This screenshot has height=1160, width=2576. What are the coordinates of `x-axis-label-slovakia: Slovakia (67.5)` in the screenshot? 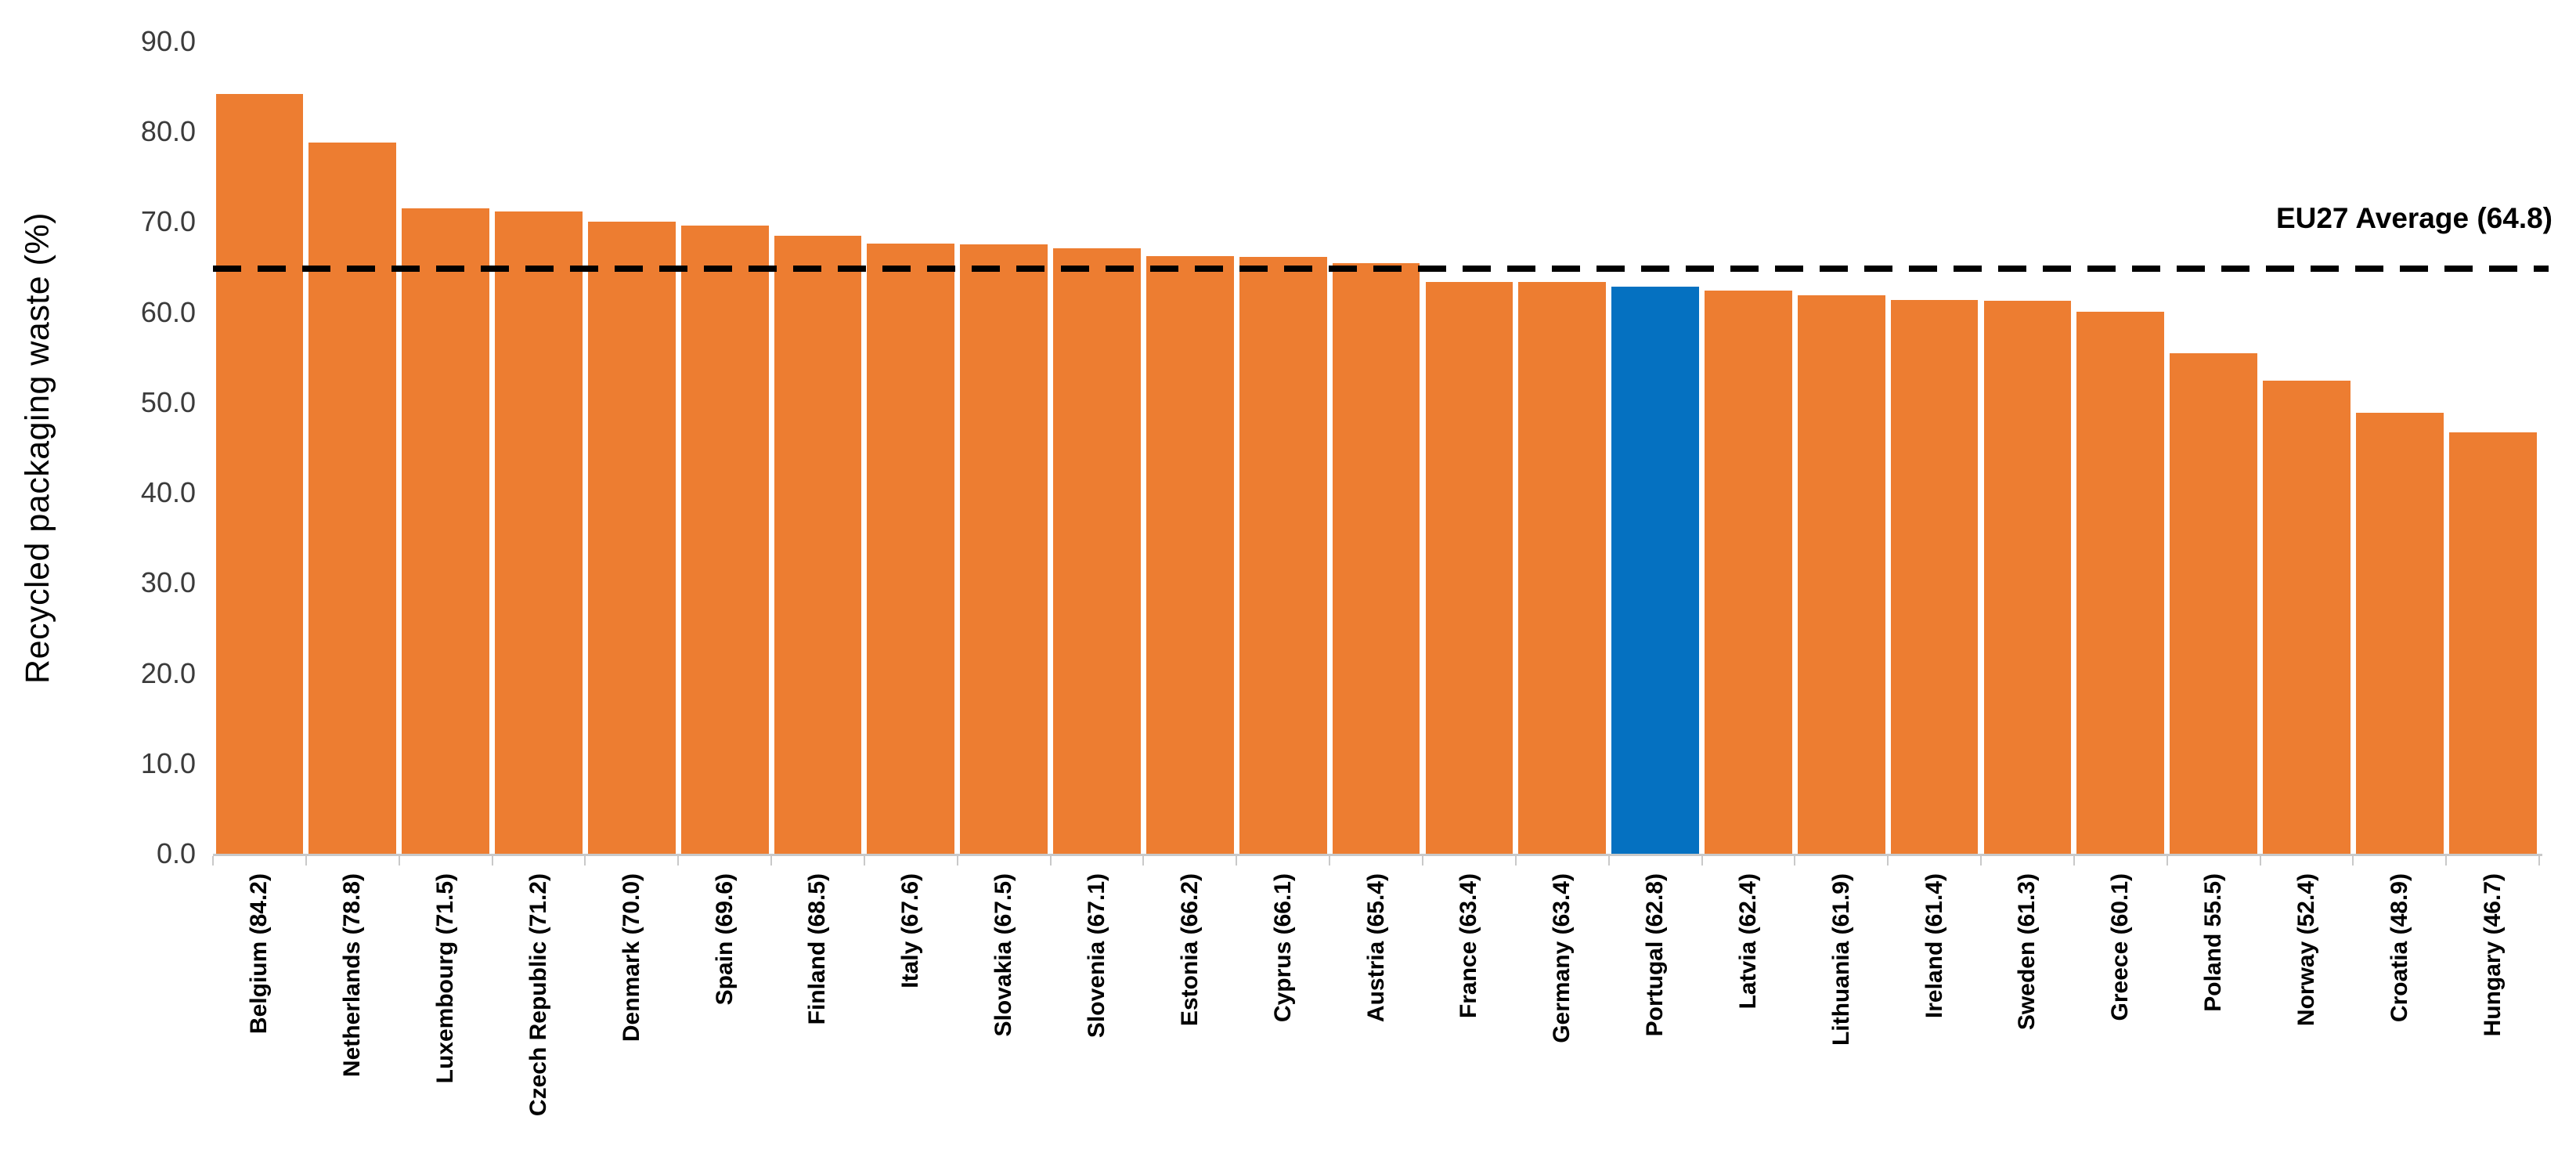 It's located at (1004, 955).